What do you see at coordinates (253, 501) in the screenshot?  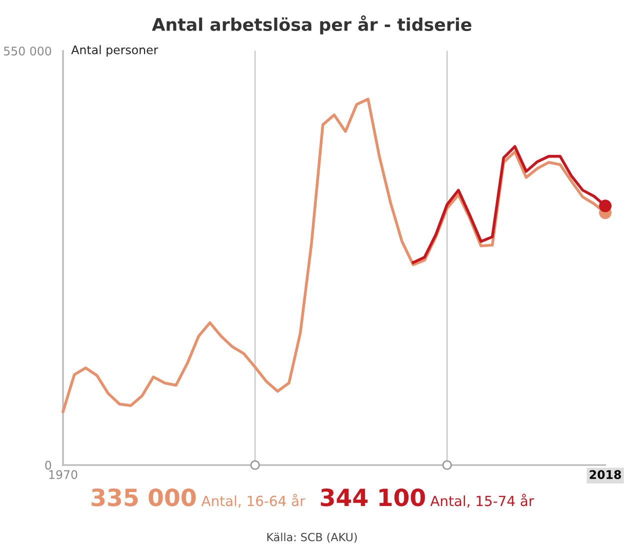 I see `text: Antal, 16-64 år` at bounding box center [253, 501].